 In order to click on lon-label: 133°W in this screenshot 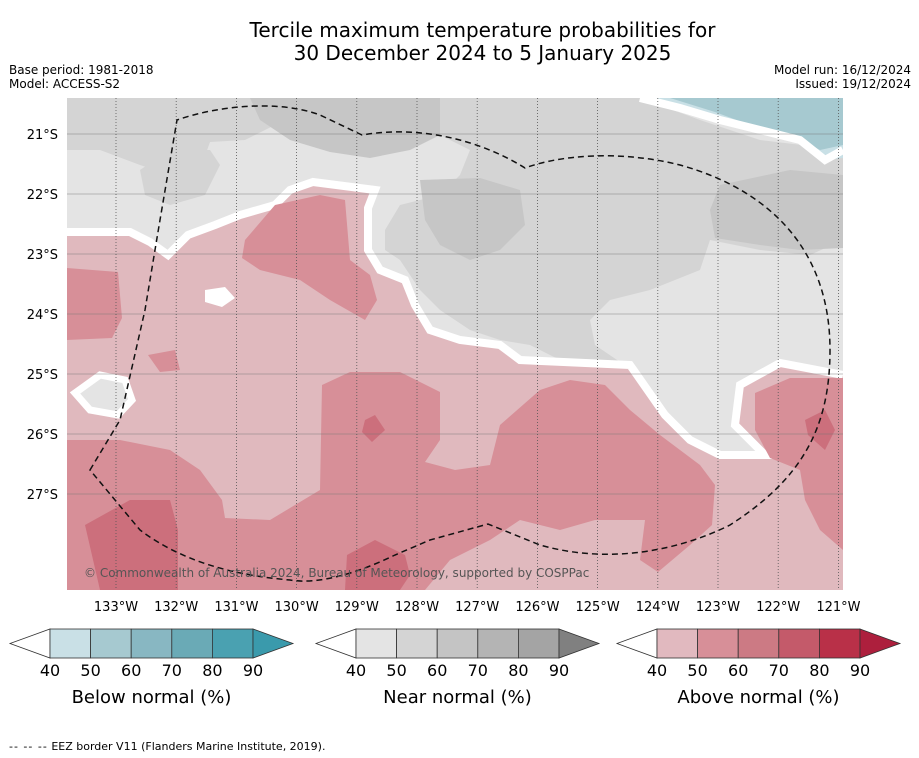, I will do `click(116, 607)`.